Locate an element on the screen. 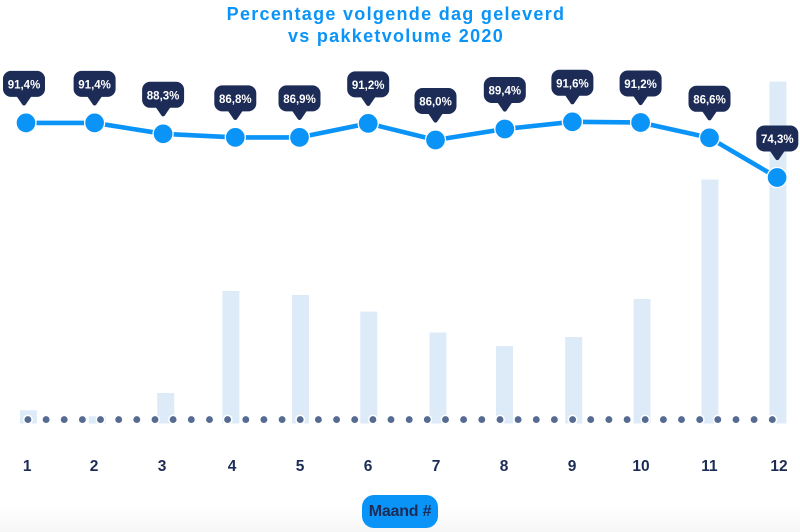  svg-text: 6 is located at coordinates (368, 466).